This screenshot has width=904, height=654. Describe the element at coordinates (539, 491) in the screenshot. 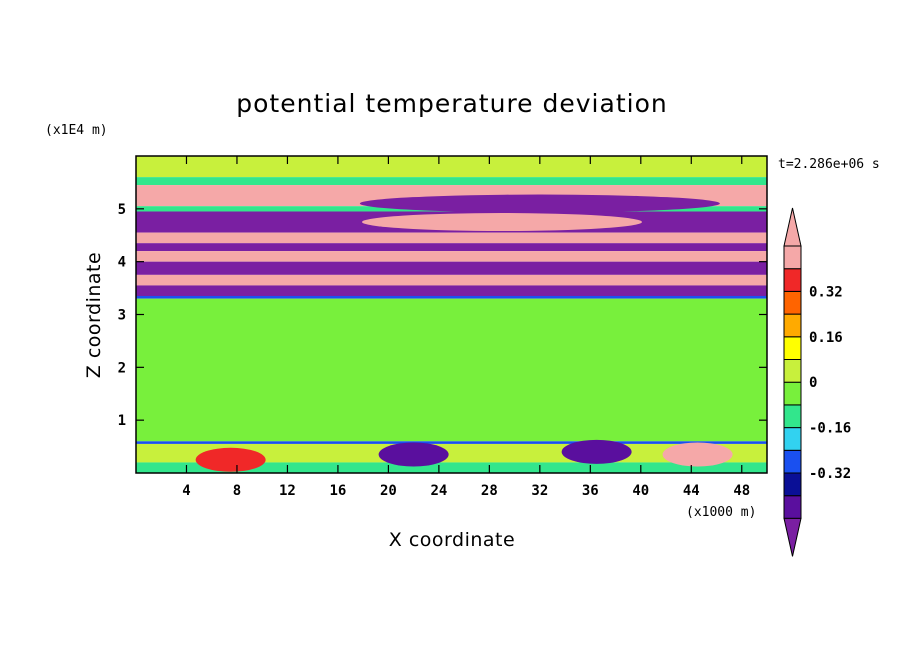

I see `x-tick-label: 32` at that location.